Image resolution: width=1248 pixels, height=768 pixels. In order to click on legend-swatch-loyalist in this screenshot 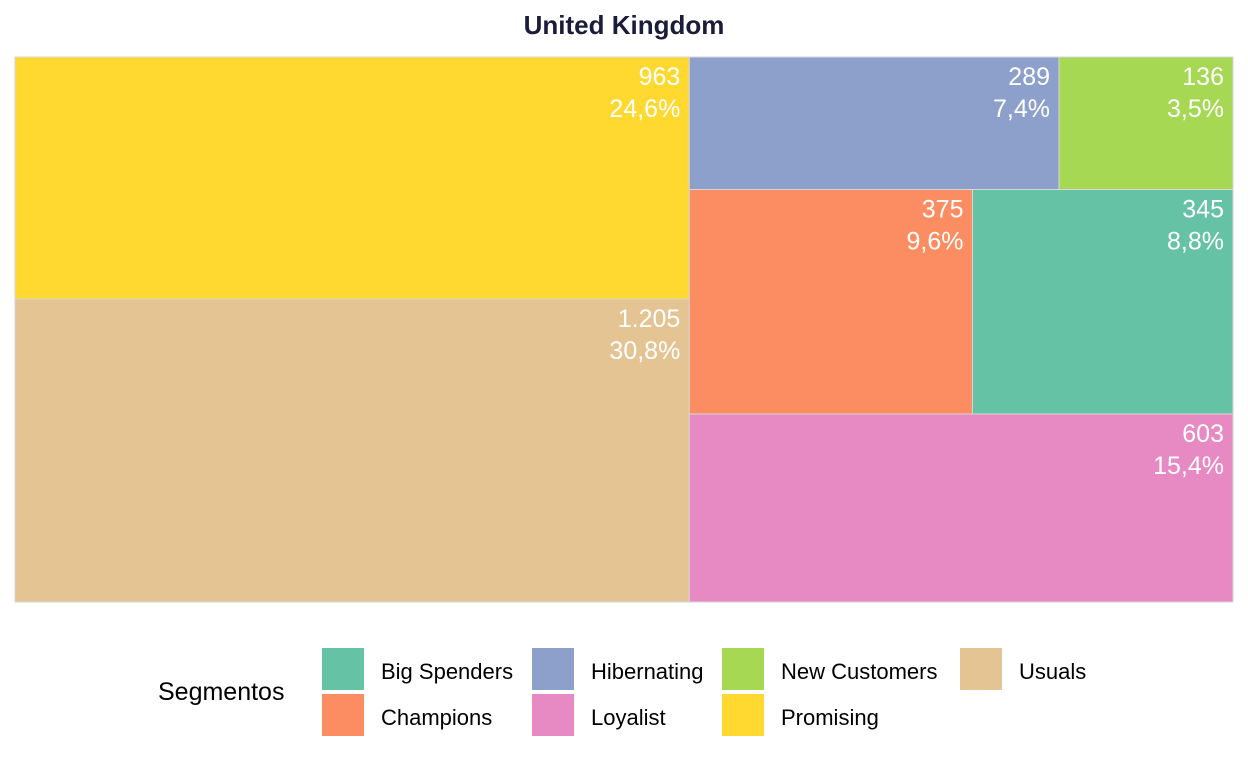, I will do `click(553, 715)`.